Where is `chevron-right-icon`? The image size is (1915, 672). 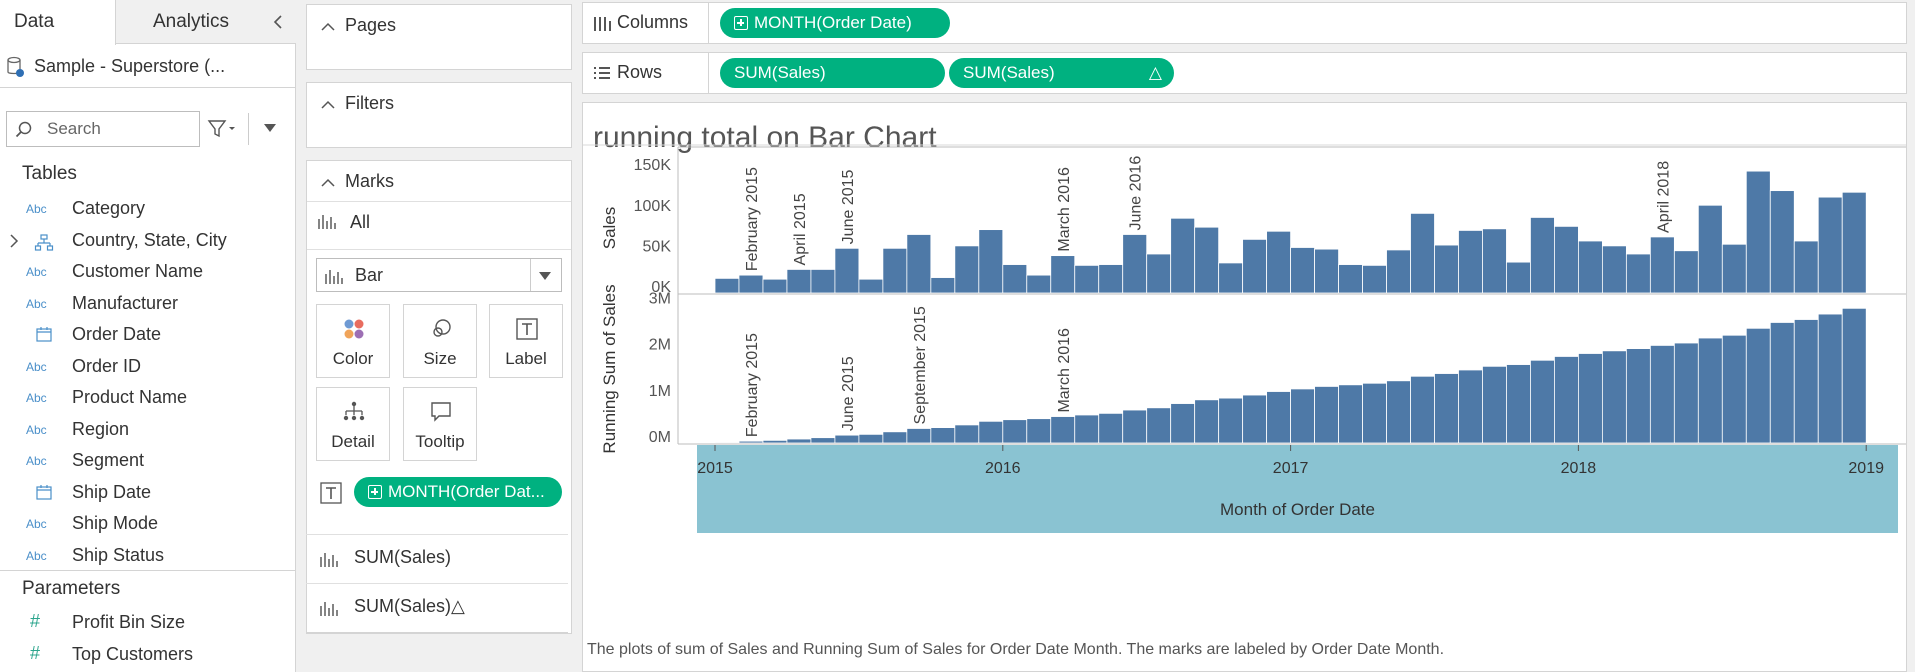
chevron-right-icon is located at coordinates (14, 240).